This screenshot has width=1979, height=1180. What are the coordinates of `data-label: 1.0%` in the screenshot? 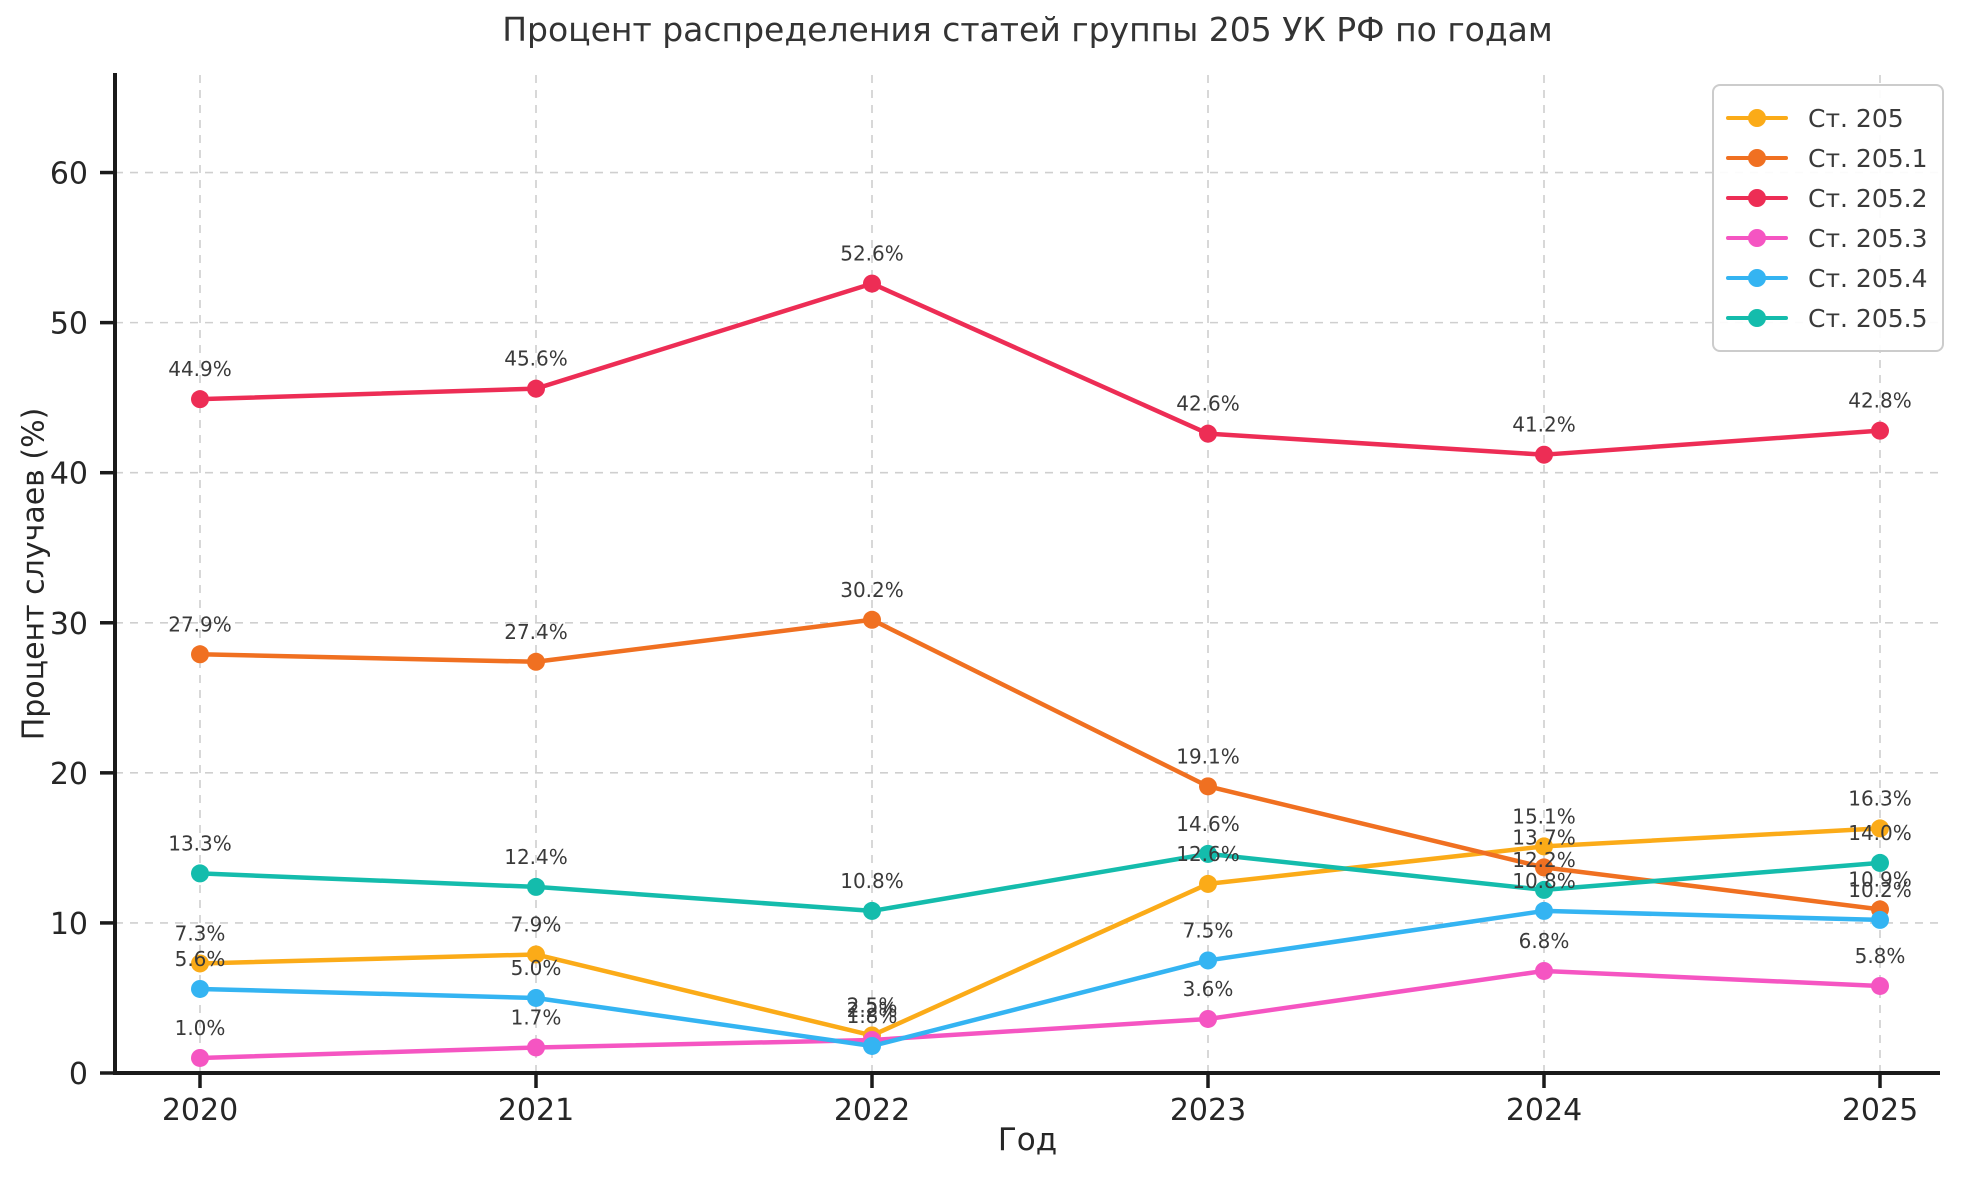 It's located at (200, 1028).